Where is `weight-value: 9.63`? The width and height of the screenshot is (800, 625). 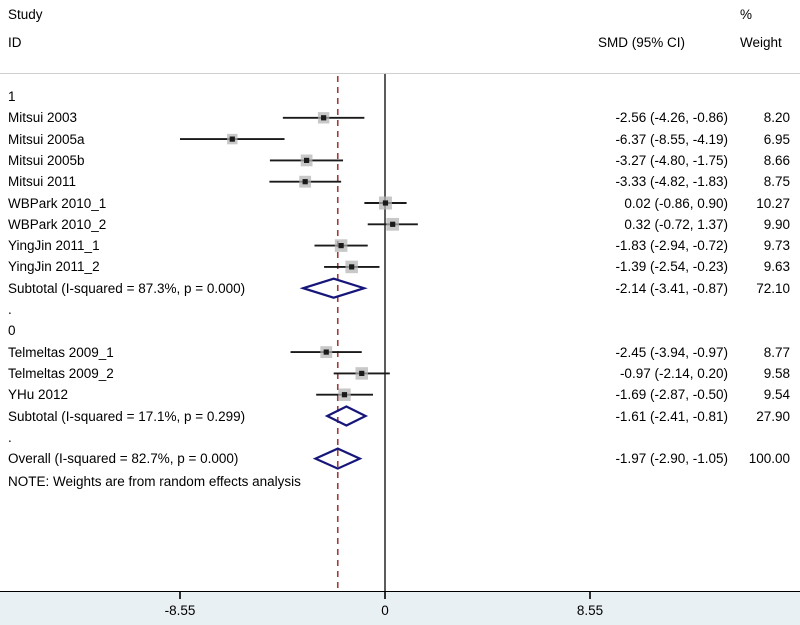
weight-value: 9.63 is located at coordinates (776, 267).